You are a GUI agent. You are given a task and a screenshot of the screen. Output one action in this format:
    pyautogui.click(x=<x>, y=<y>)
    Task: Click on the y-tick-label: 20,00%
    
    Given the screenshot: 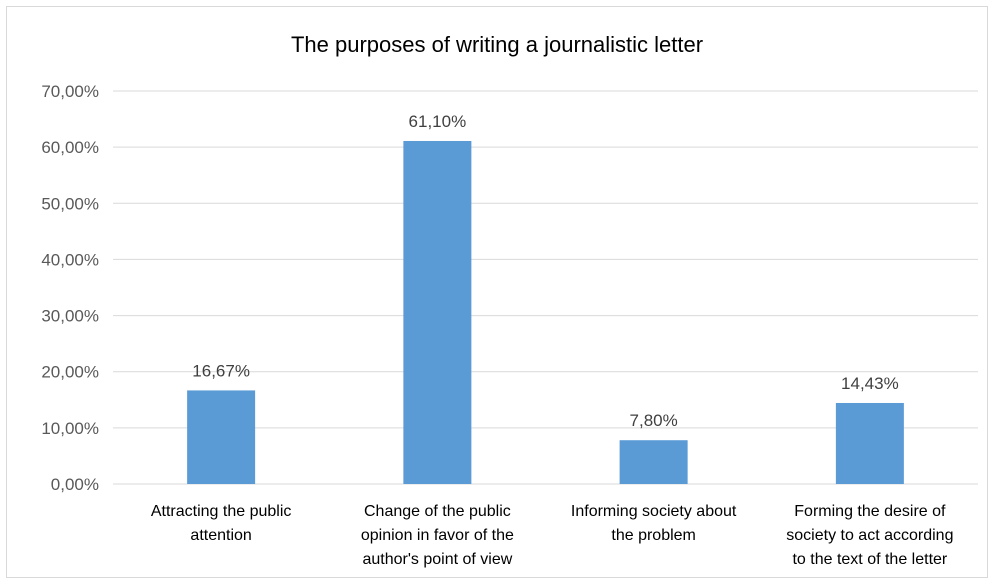 What is the action you would take?
    pyautogui.click(x=70, y=372)
    